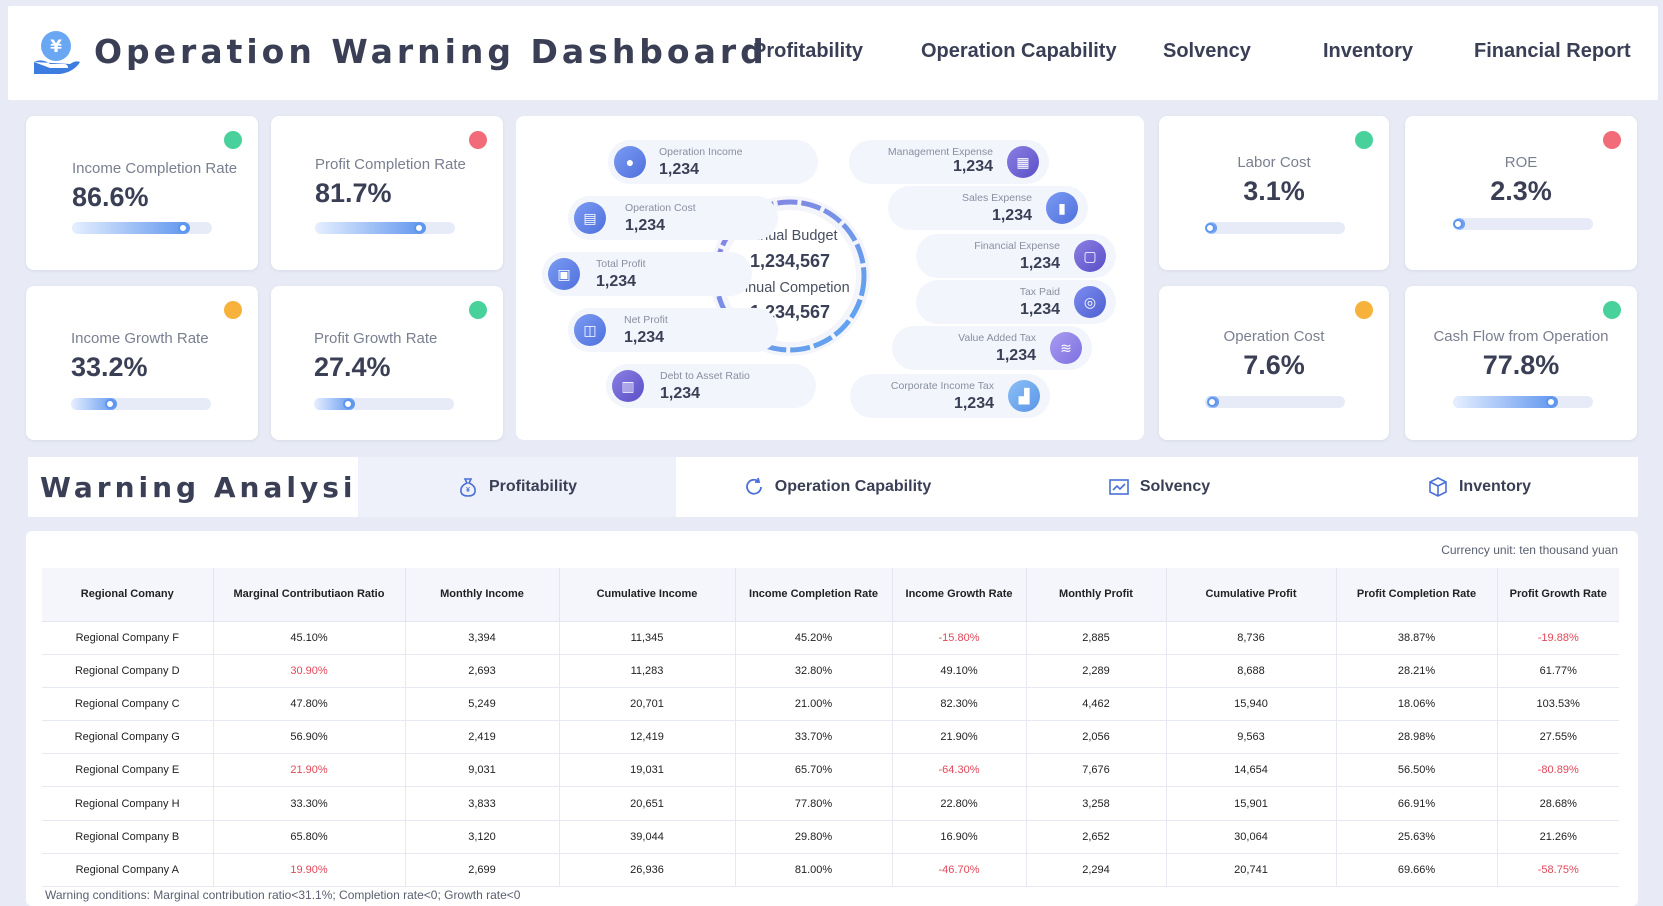  What do you see at coordinates (1251, 837) in the screenshot?
I see `table-cell: 30,064` at bounding box center [1251, 837].